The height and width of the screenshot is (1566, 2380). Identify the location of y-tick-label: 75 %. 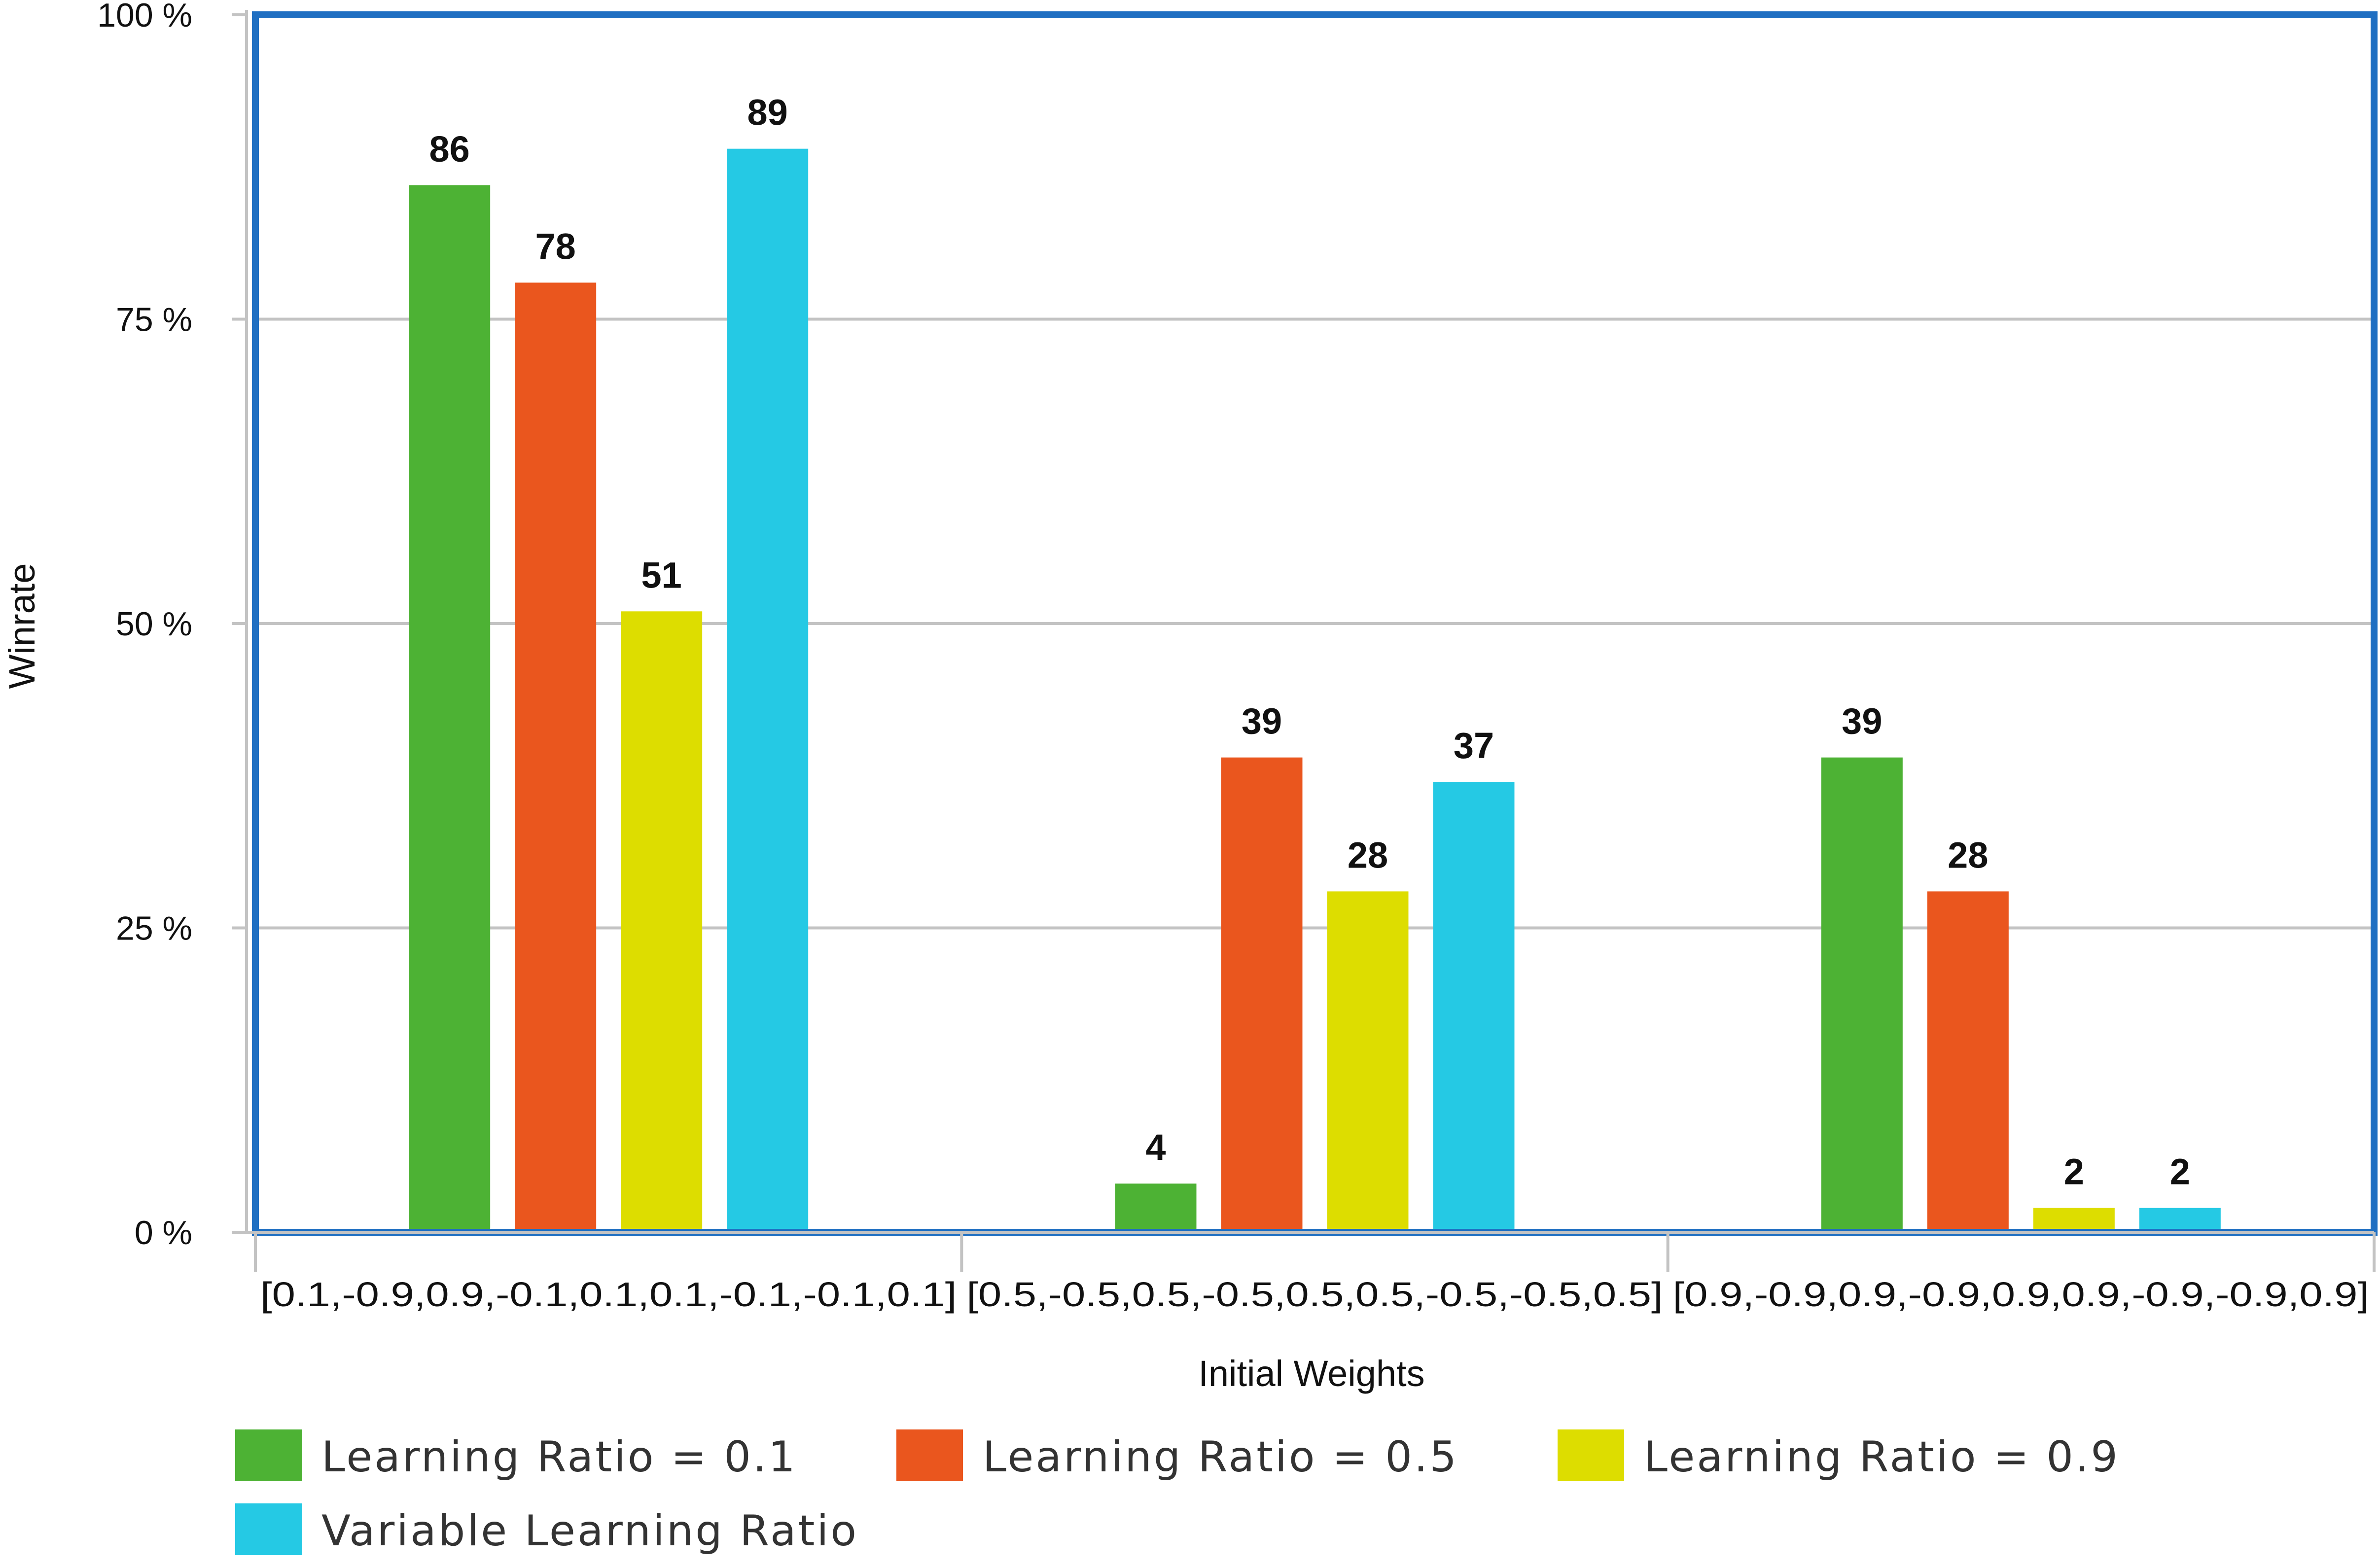
(154, 320).